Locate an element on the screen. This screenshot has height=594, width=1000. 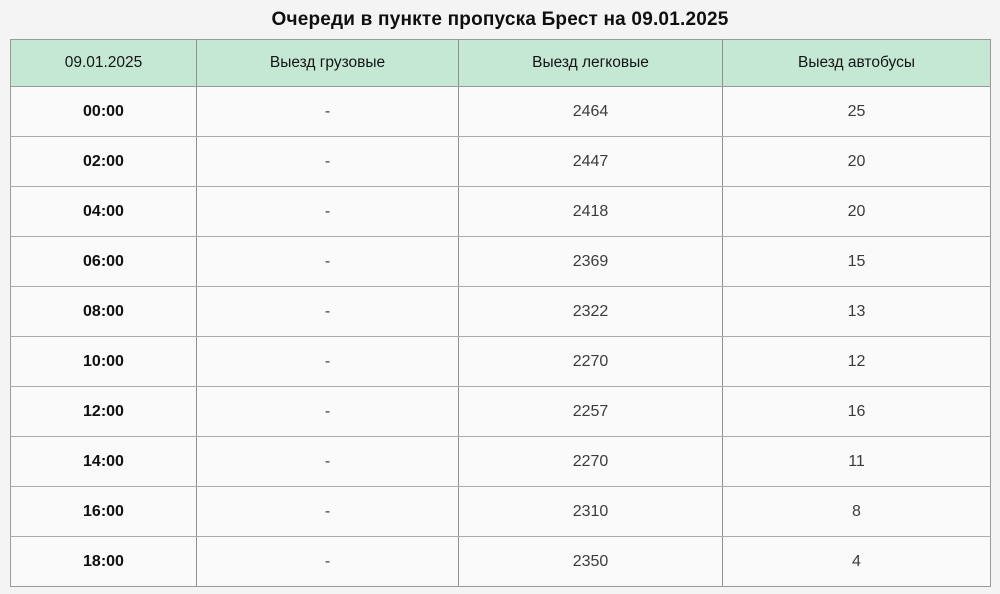
table-row: 04:00 - 2418 20 is located at coordinates (500, 211).